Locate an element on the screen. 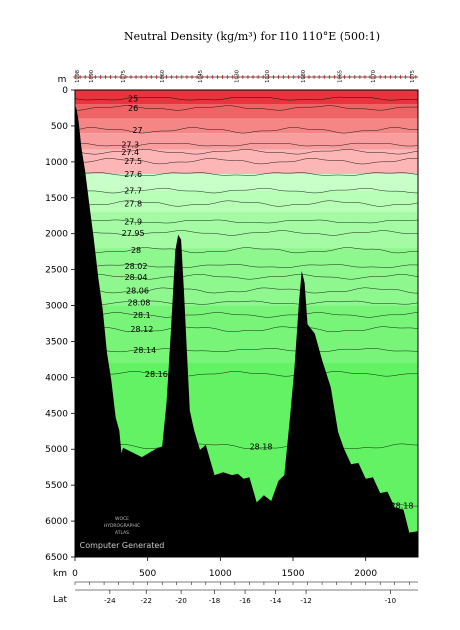  isopycnal-label: 28.14 is located at coordinates (144, 350).